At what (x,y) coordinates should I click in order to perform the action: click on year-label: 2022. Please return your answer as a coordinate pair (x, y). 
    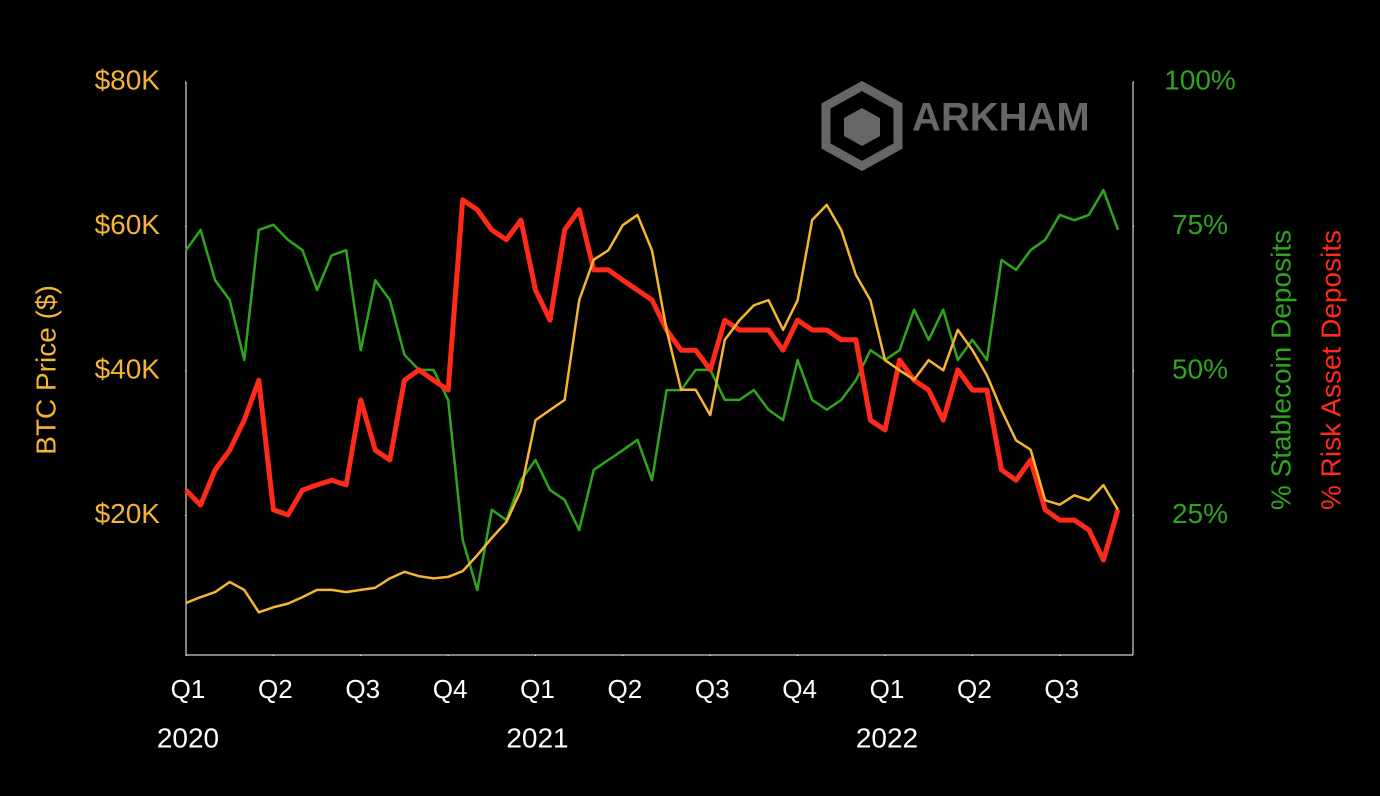
    Looking at the image, I should click on (887, 737).